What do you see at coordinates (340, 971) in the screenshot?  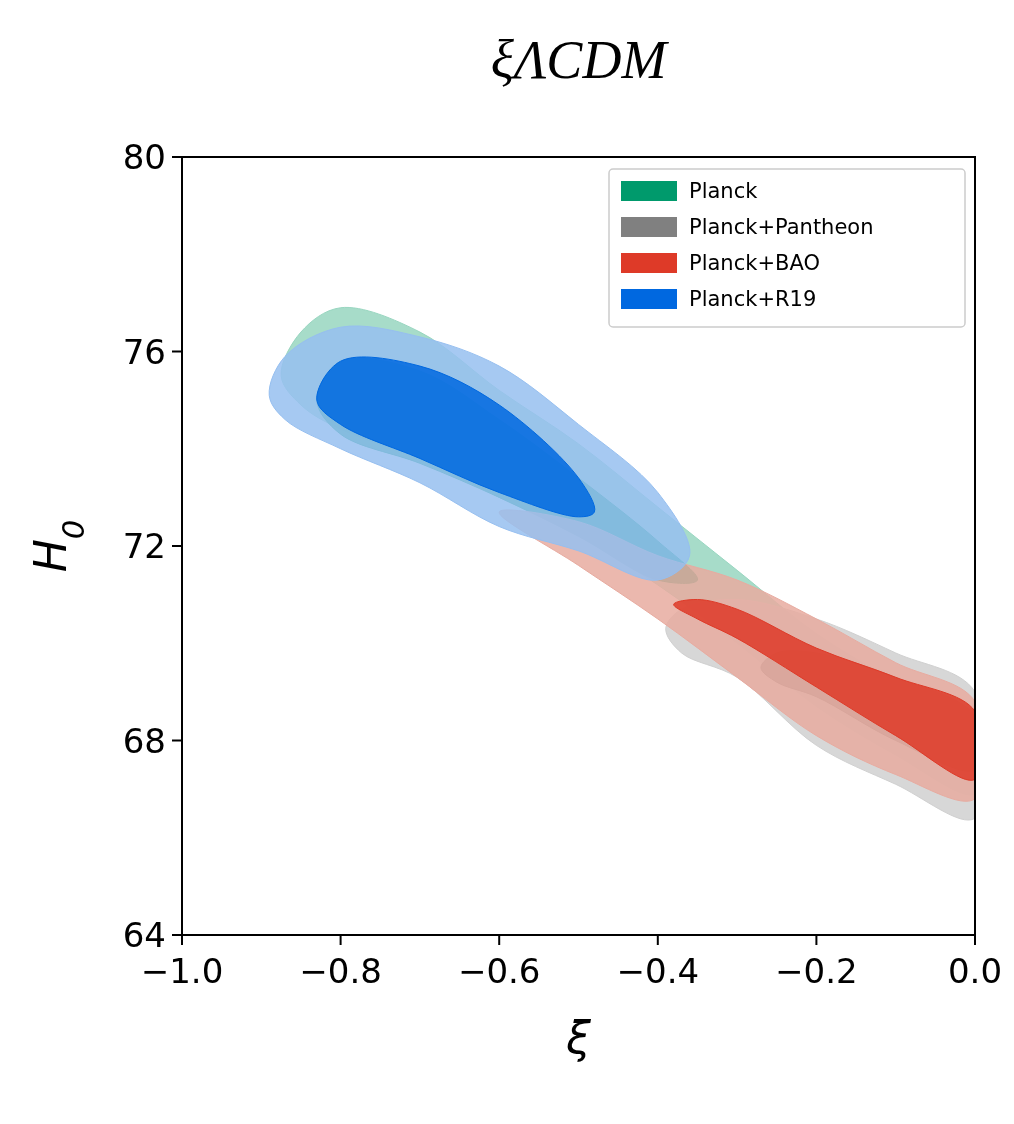 I see `x-tick-label: −0.8` at bounding box center [340, 971].